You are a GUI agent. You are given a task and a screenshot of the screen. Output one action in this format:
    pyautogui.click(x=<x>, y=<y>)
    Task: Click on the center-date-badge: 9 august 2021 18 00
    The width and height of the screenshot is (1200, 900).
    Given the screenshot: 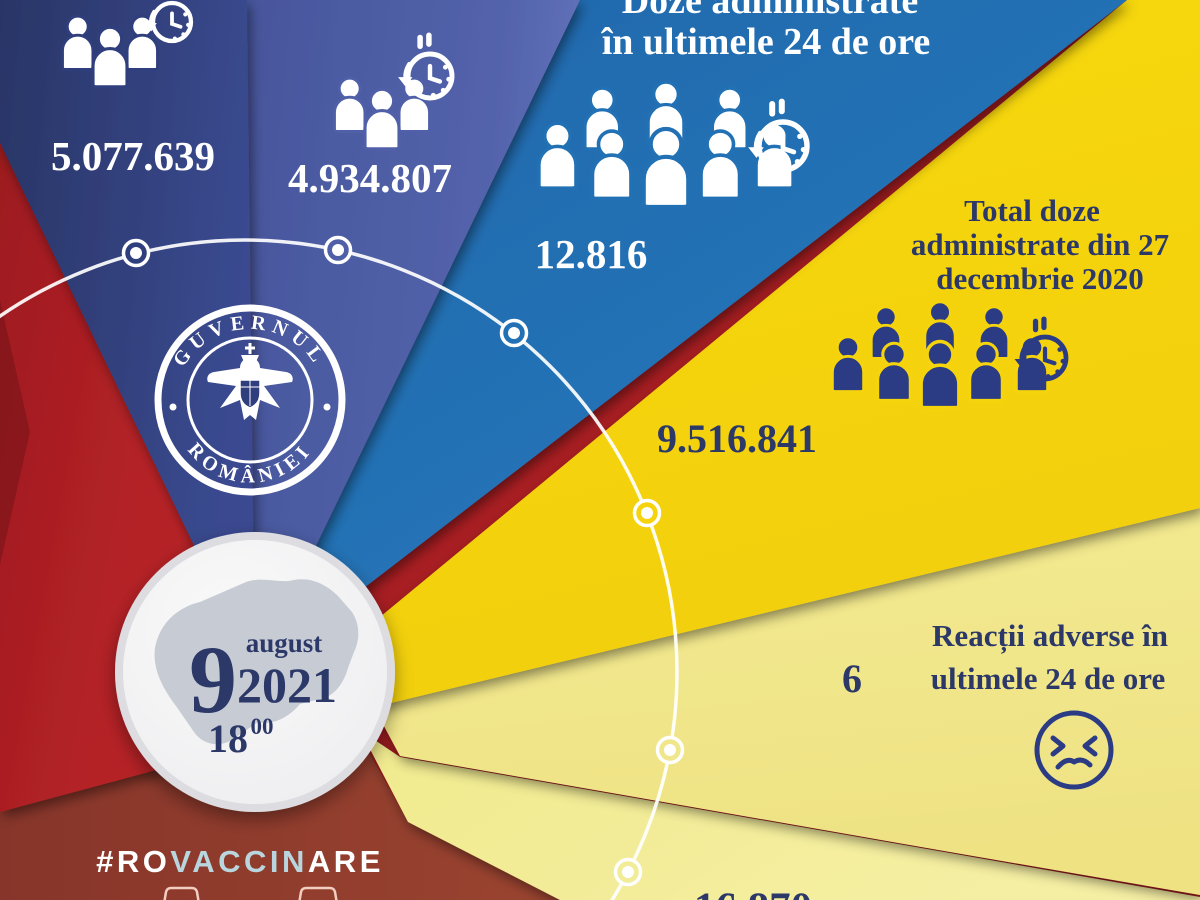 What is the action you would take?
    pyautogui.click(x=255, y=672)
    